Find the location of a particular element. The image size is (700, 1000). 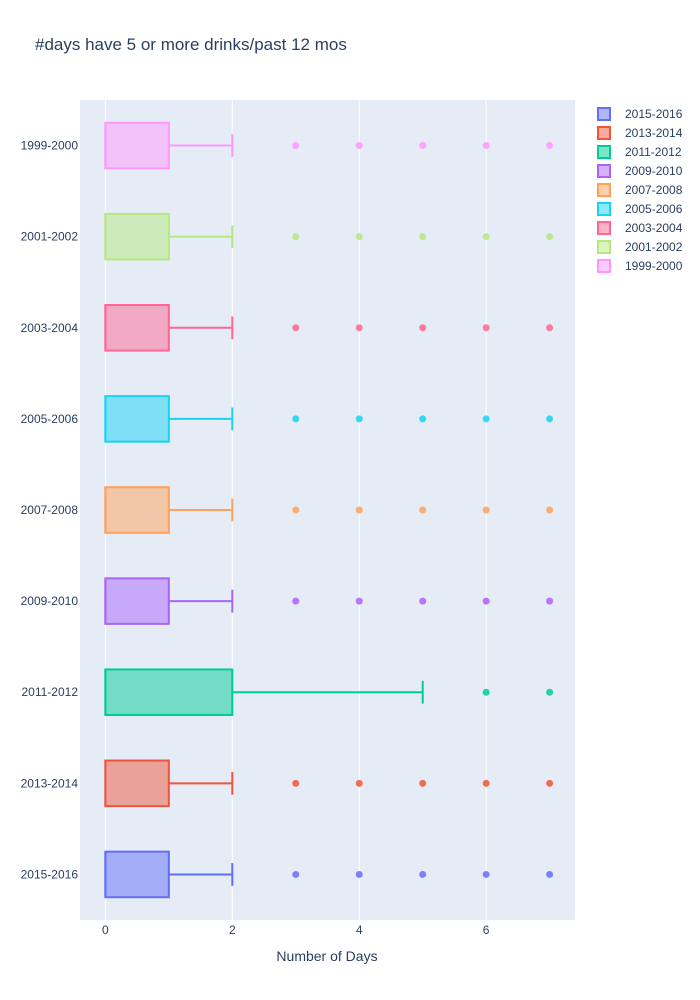

x-axis-title: Number of Days is located at coordinates (326, 956).